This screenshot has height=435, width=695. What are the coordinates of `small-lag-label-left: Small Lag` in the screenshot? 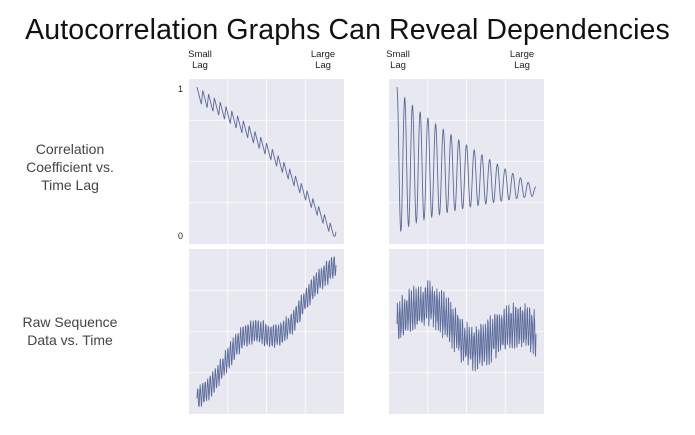 It's located at (200, 60).